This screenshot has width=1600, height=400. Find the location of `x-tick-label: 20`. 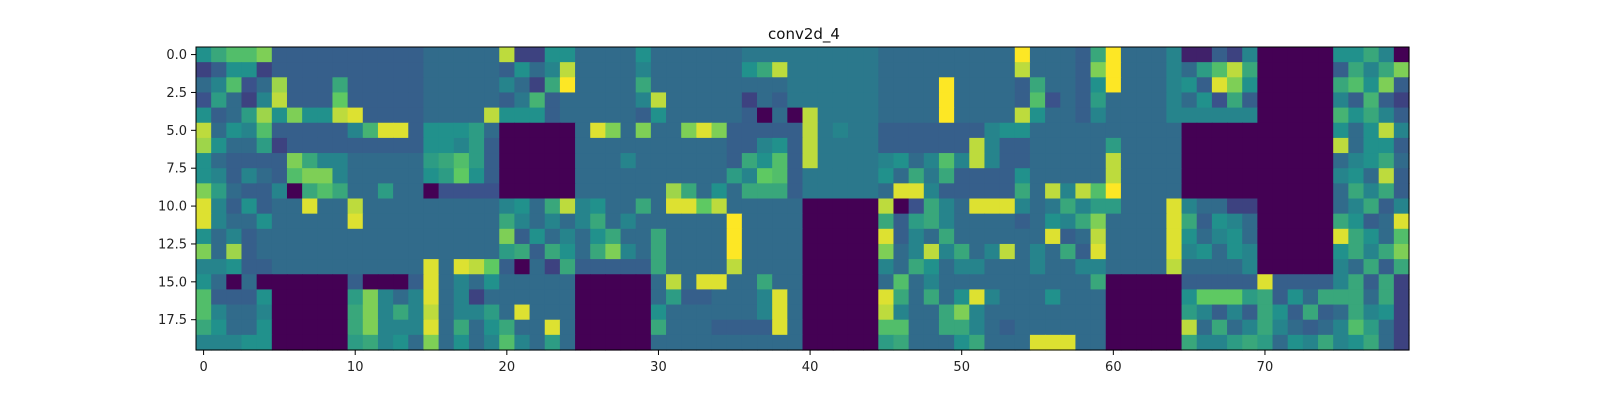

x-tick-label: 20 is located at coordinates (507, 367).